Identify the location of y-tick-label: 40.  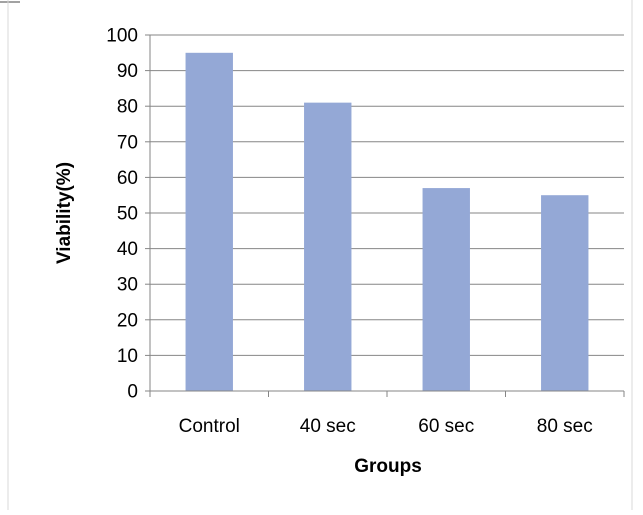
(127, 249).